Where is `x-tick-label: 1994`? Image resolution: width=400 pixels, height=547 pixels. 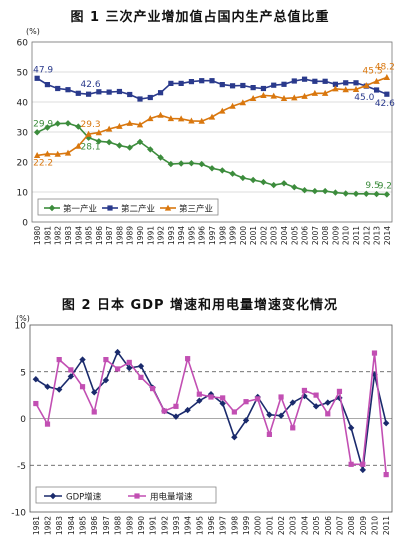 x-tick-label: 1994 is located at coordinates (188, 525).